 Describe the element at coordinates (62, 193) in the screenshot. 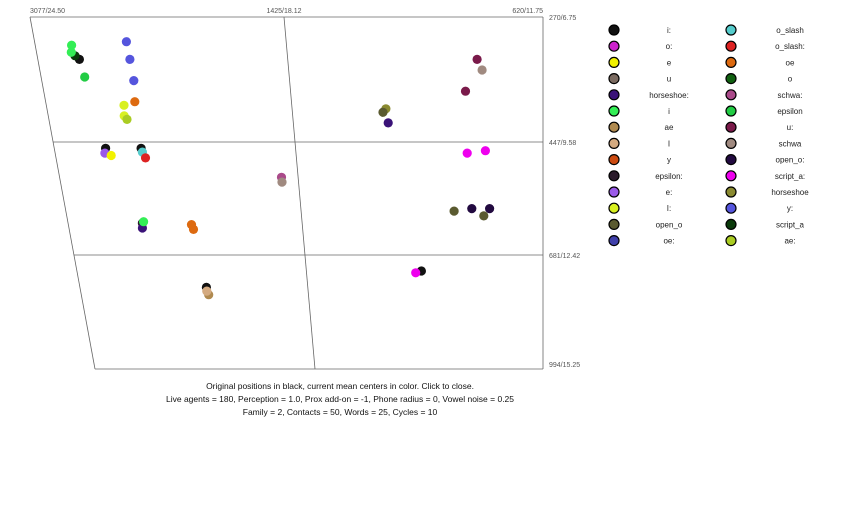

I see `frame-left-edge` at that location.